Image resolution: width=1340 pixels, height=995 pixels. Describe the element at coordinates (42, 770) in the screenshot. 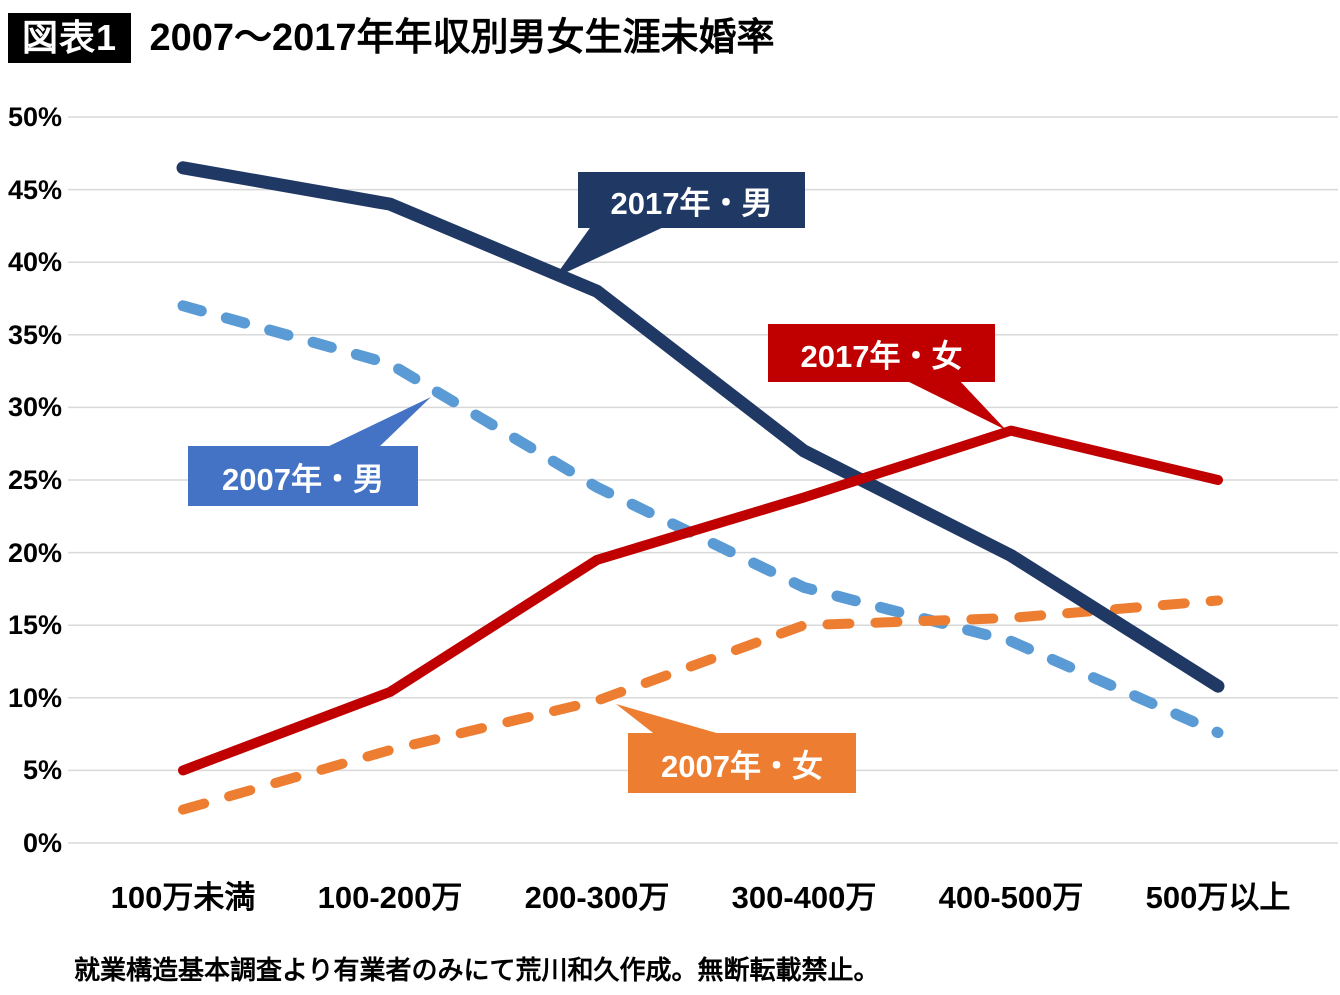

I see `y-axis-tick-label: 5%` at that location.